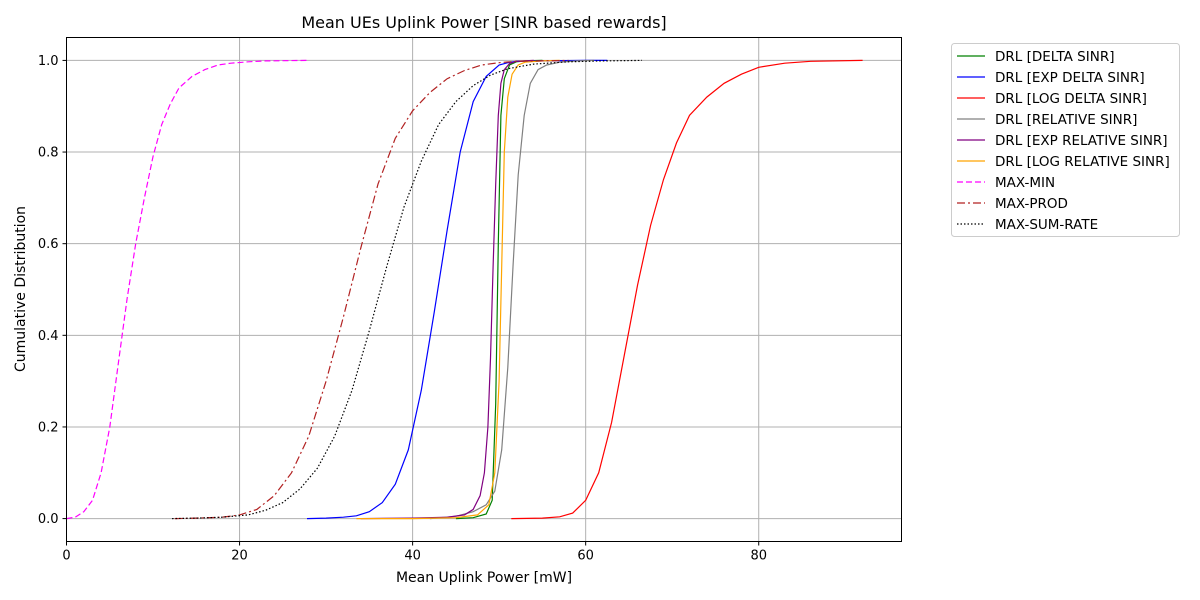  What do you see at coordinates (48, 336) in the screenshot?
I see `y-tick-label: 0.4` at bounding box center [48, 336].